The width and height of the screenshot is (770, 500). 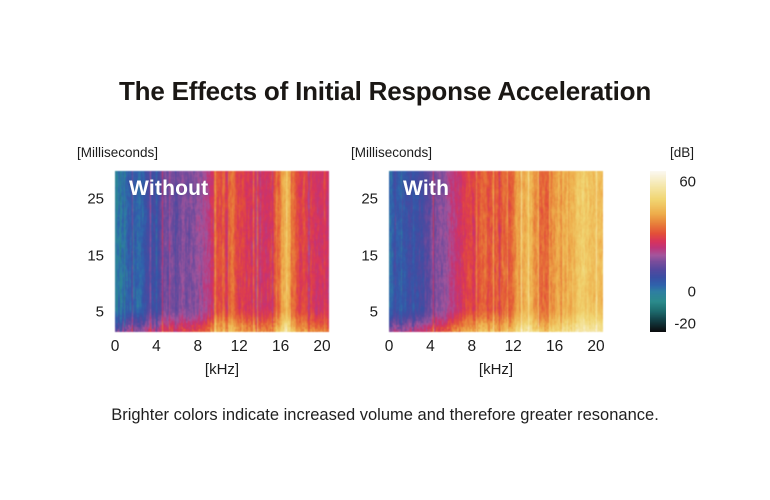 What do you see at coordinates (222, 251) in the screenshot?
I see `spectrogram-without-heatmap` at bounding box center [222, 251].